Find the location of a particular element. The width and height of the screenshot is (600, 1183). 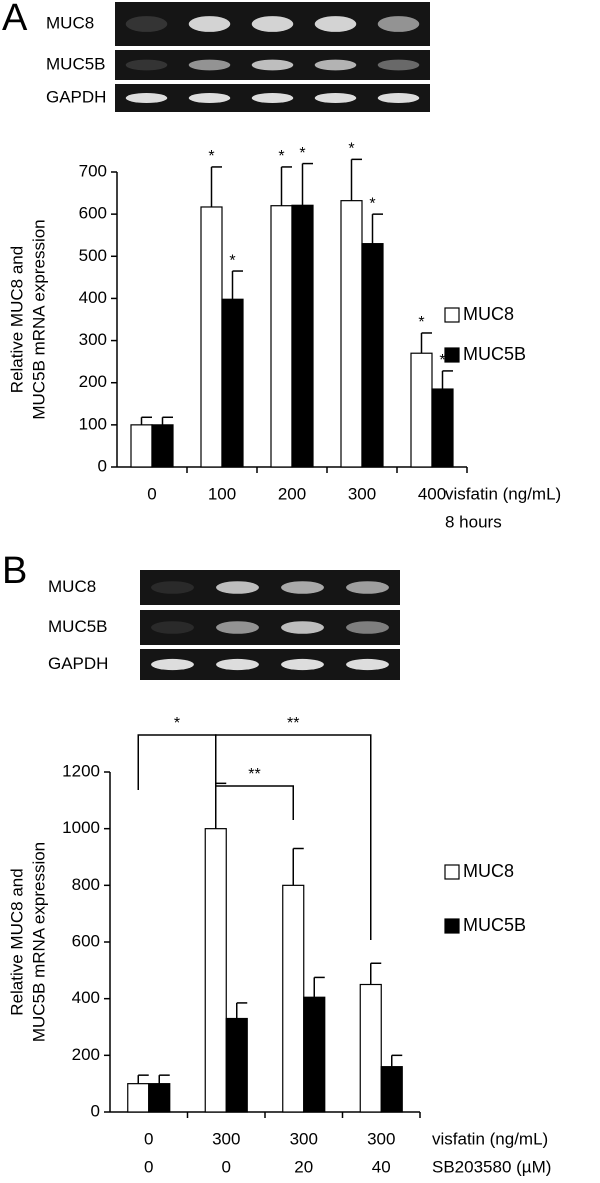

x-axis-label: SB203580 (µM) is located at coordinates (491, 1166).